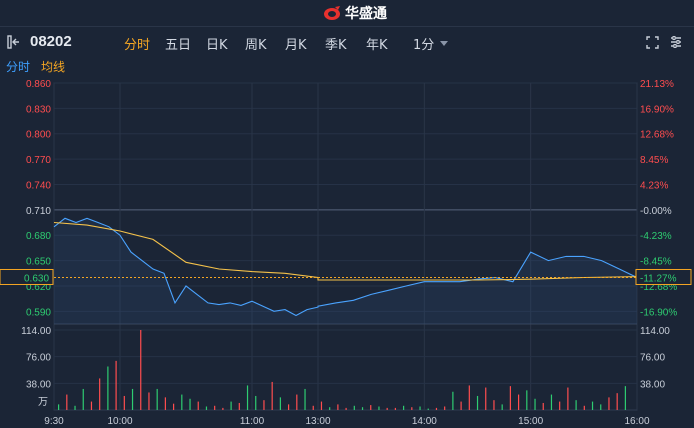  I want to click on current-price-tag, so click(27, 276).